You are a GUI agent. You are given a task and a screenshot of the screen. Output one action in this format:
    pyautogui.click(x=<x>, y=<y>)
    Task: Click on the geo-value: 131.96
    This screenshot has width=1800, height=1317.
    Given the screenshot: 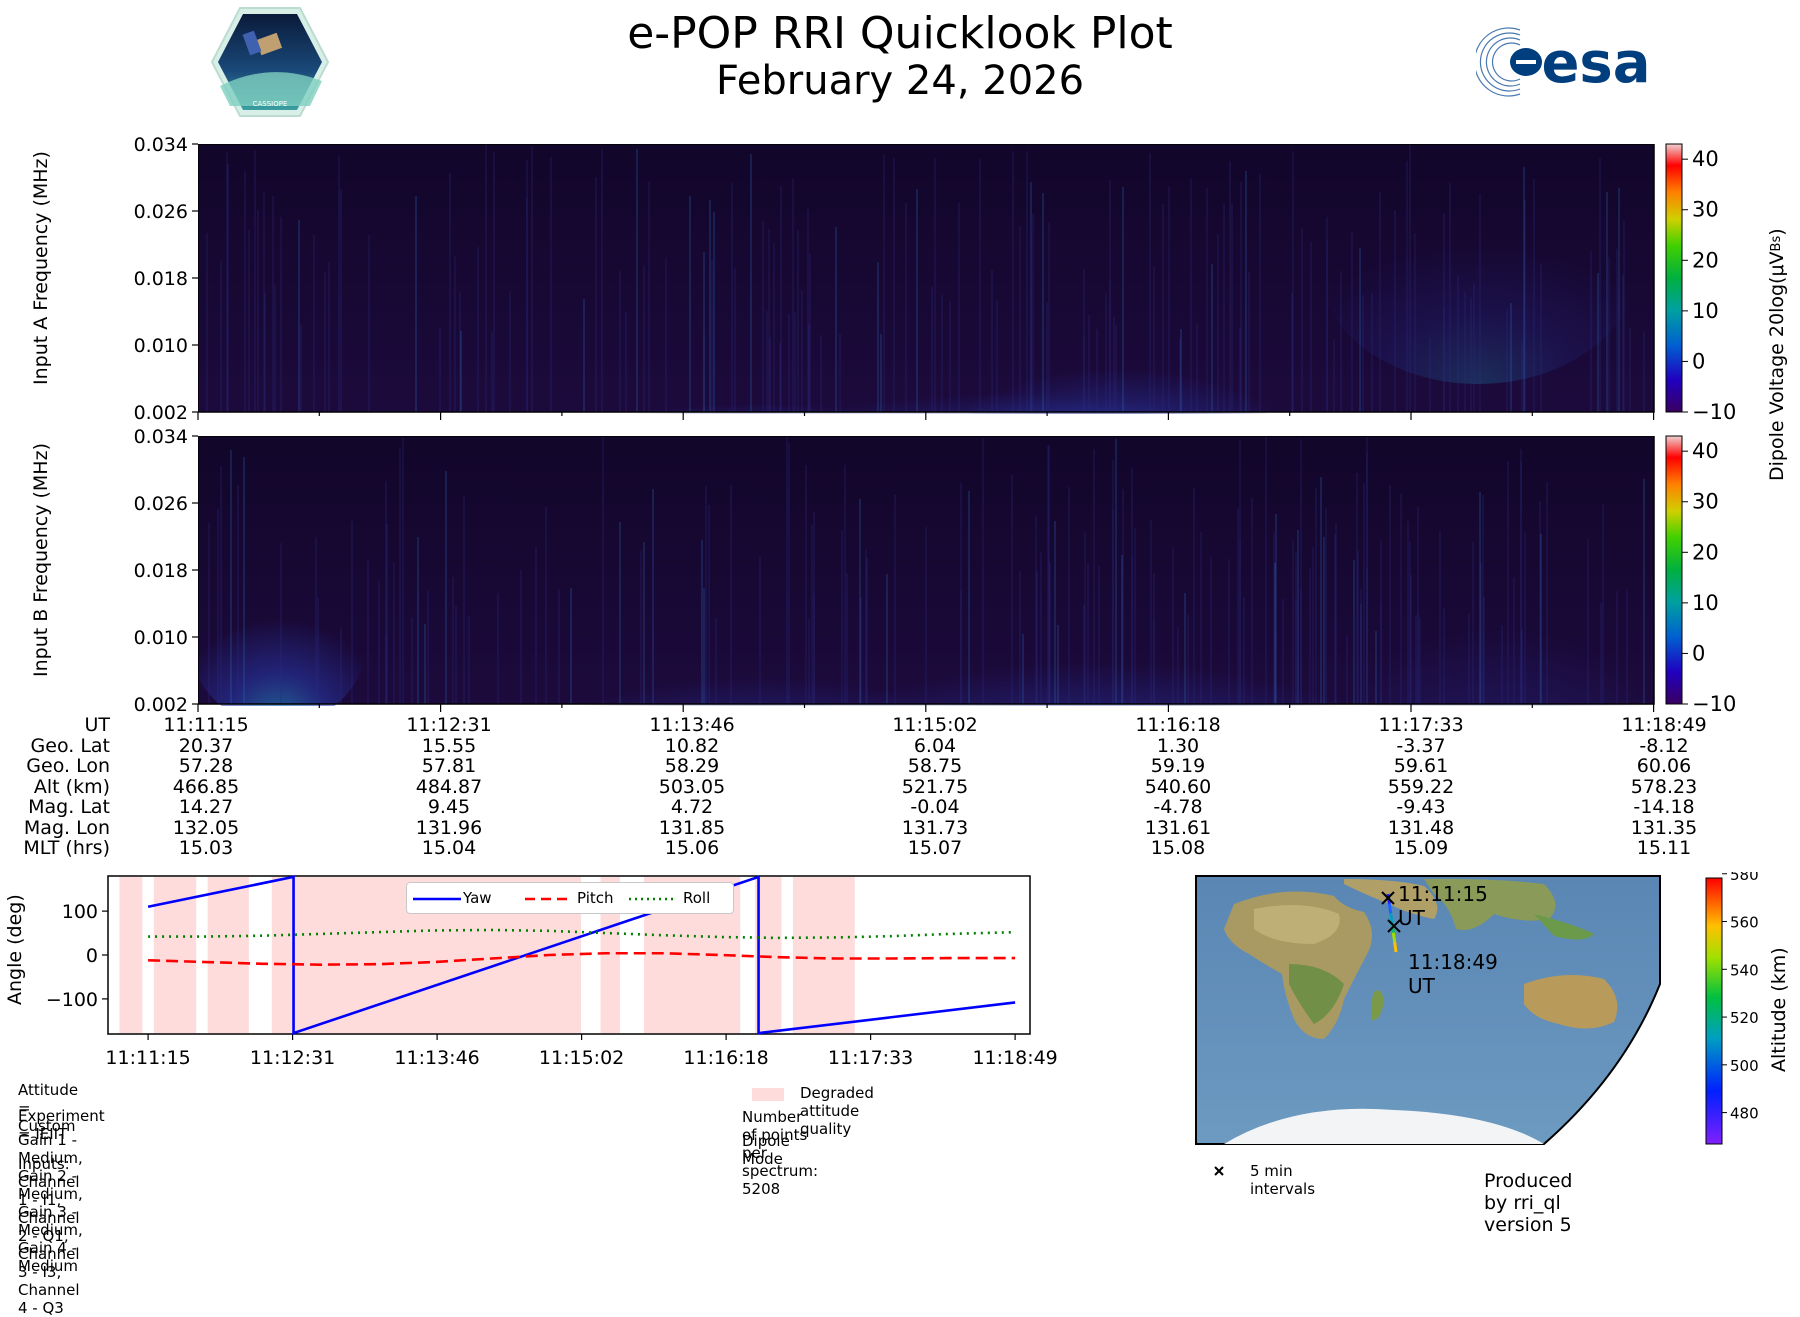 What is the action you would take?
    pyautogui.click(x=449, y=827)
    